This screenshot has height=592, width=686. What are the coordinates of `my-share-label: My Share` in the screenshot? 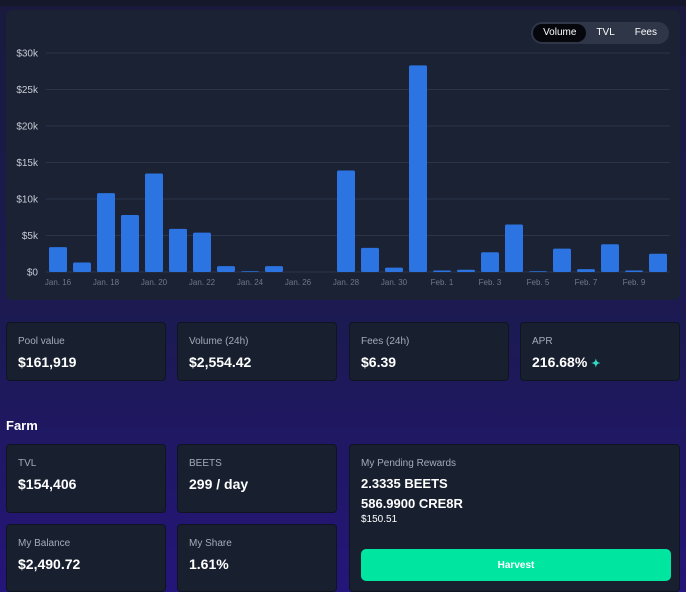 It's located at (210, 543).